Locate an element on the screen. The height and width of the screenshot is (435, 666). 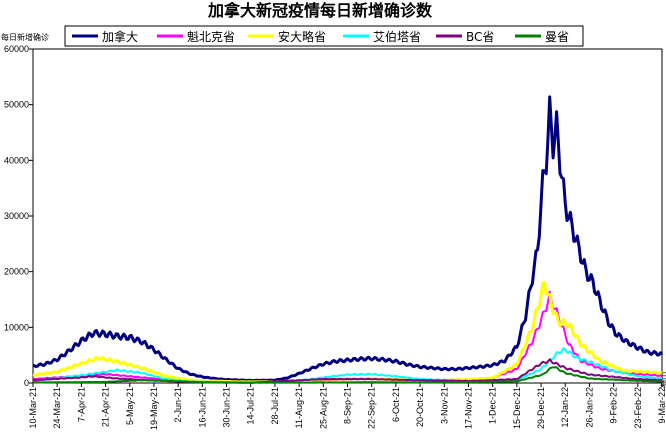
x-tick-label: 25-Aug-21 is located at coordinates (323, 408).